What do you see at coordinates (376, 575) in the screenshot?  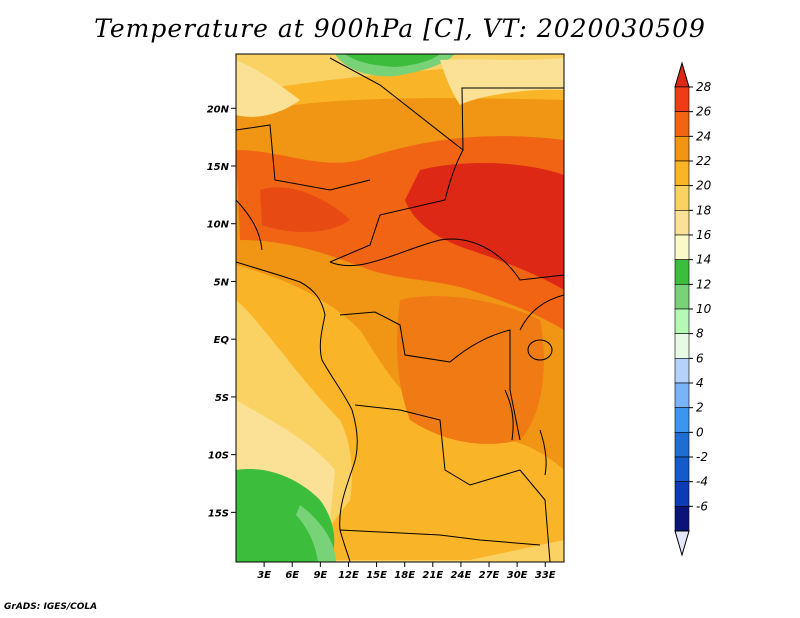 I see `lon-tick-label: 15E` at bounding box center [376, 575].